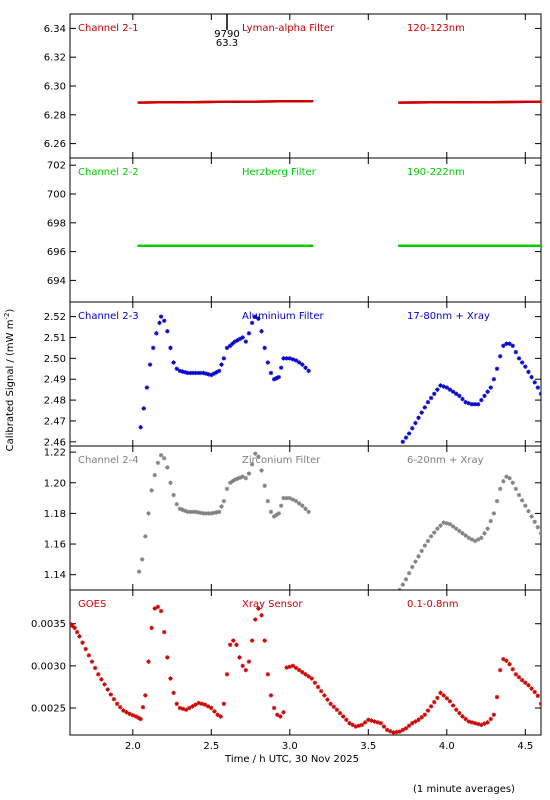  Describe the element at coordinates (9, 380) in the screenshot. I see `y-axis-label: Calibrated Signal / (mW m-2)` at that location.